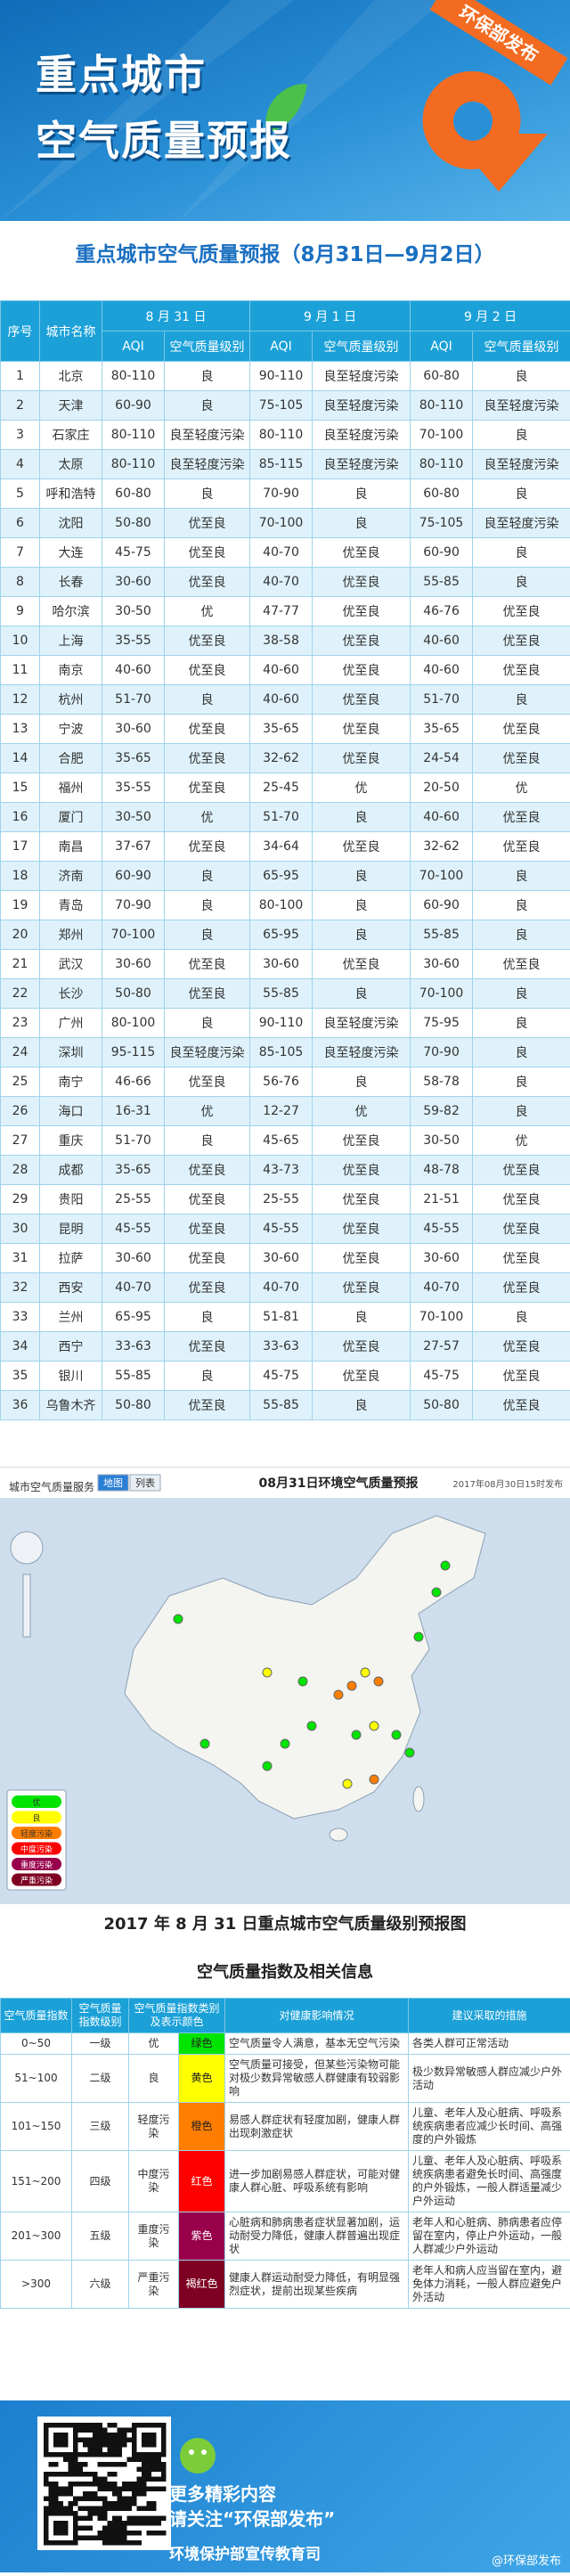 The width and height of the screenshot is (570, 2576). What do you see at coordinates (27, 1548) in the screenshot?
I see `pan-ring` at bounding box center [27, 1548].